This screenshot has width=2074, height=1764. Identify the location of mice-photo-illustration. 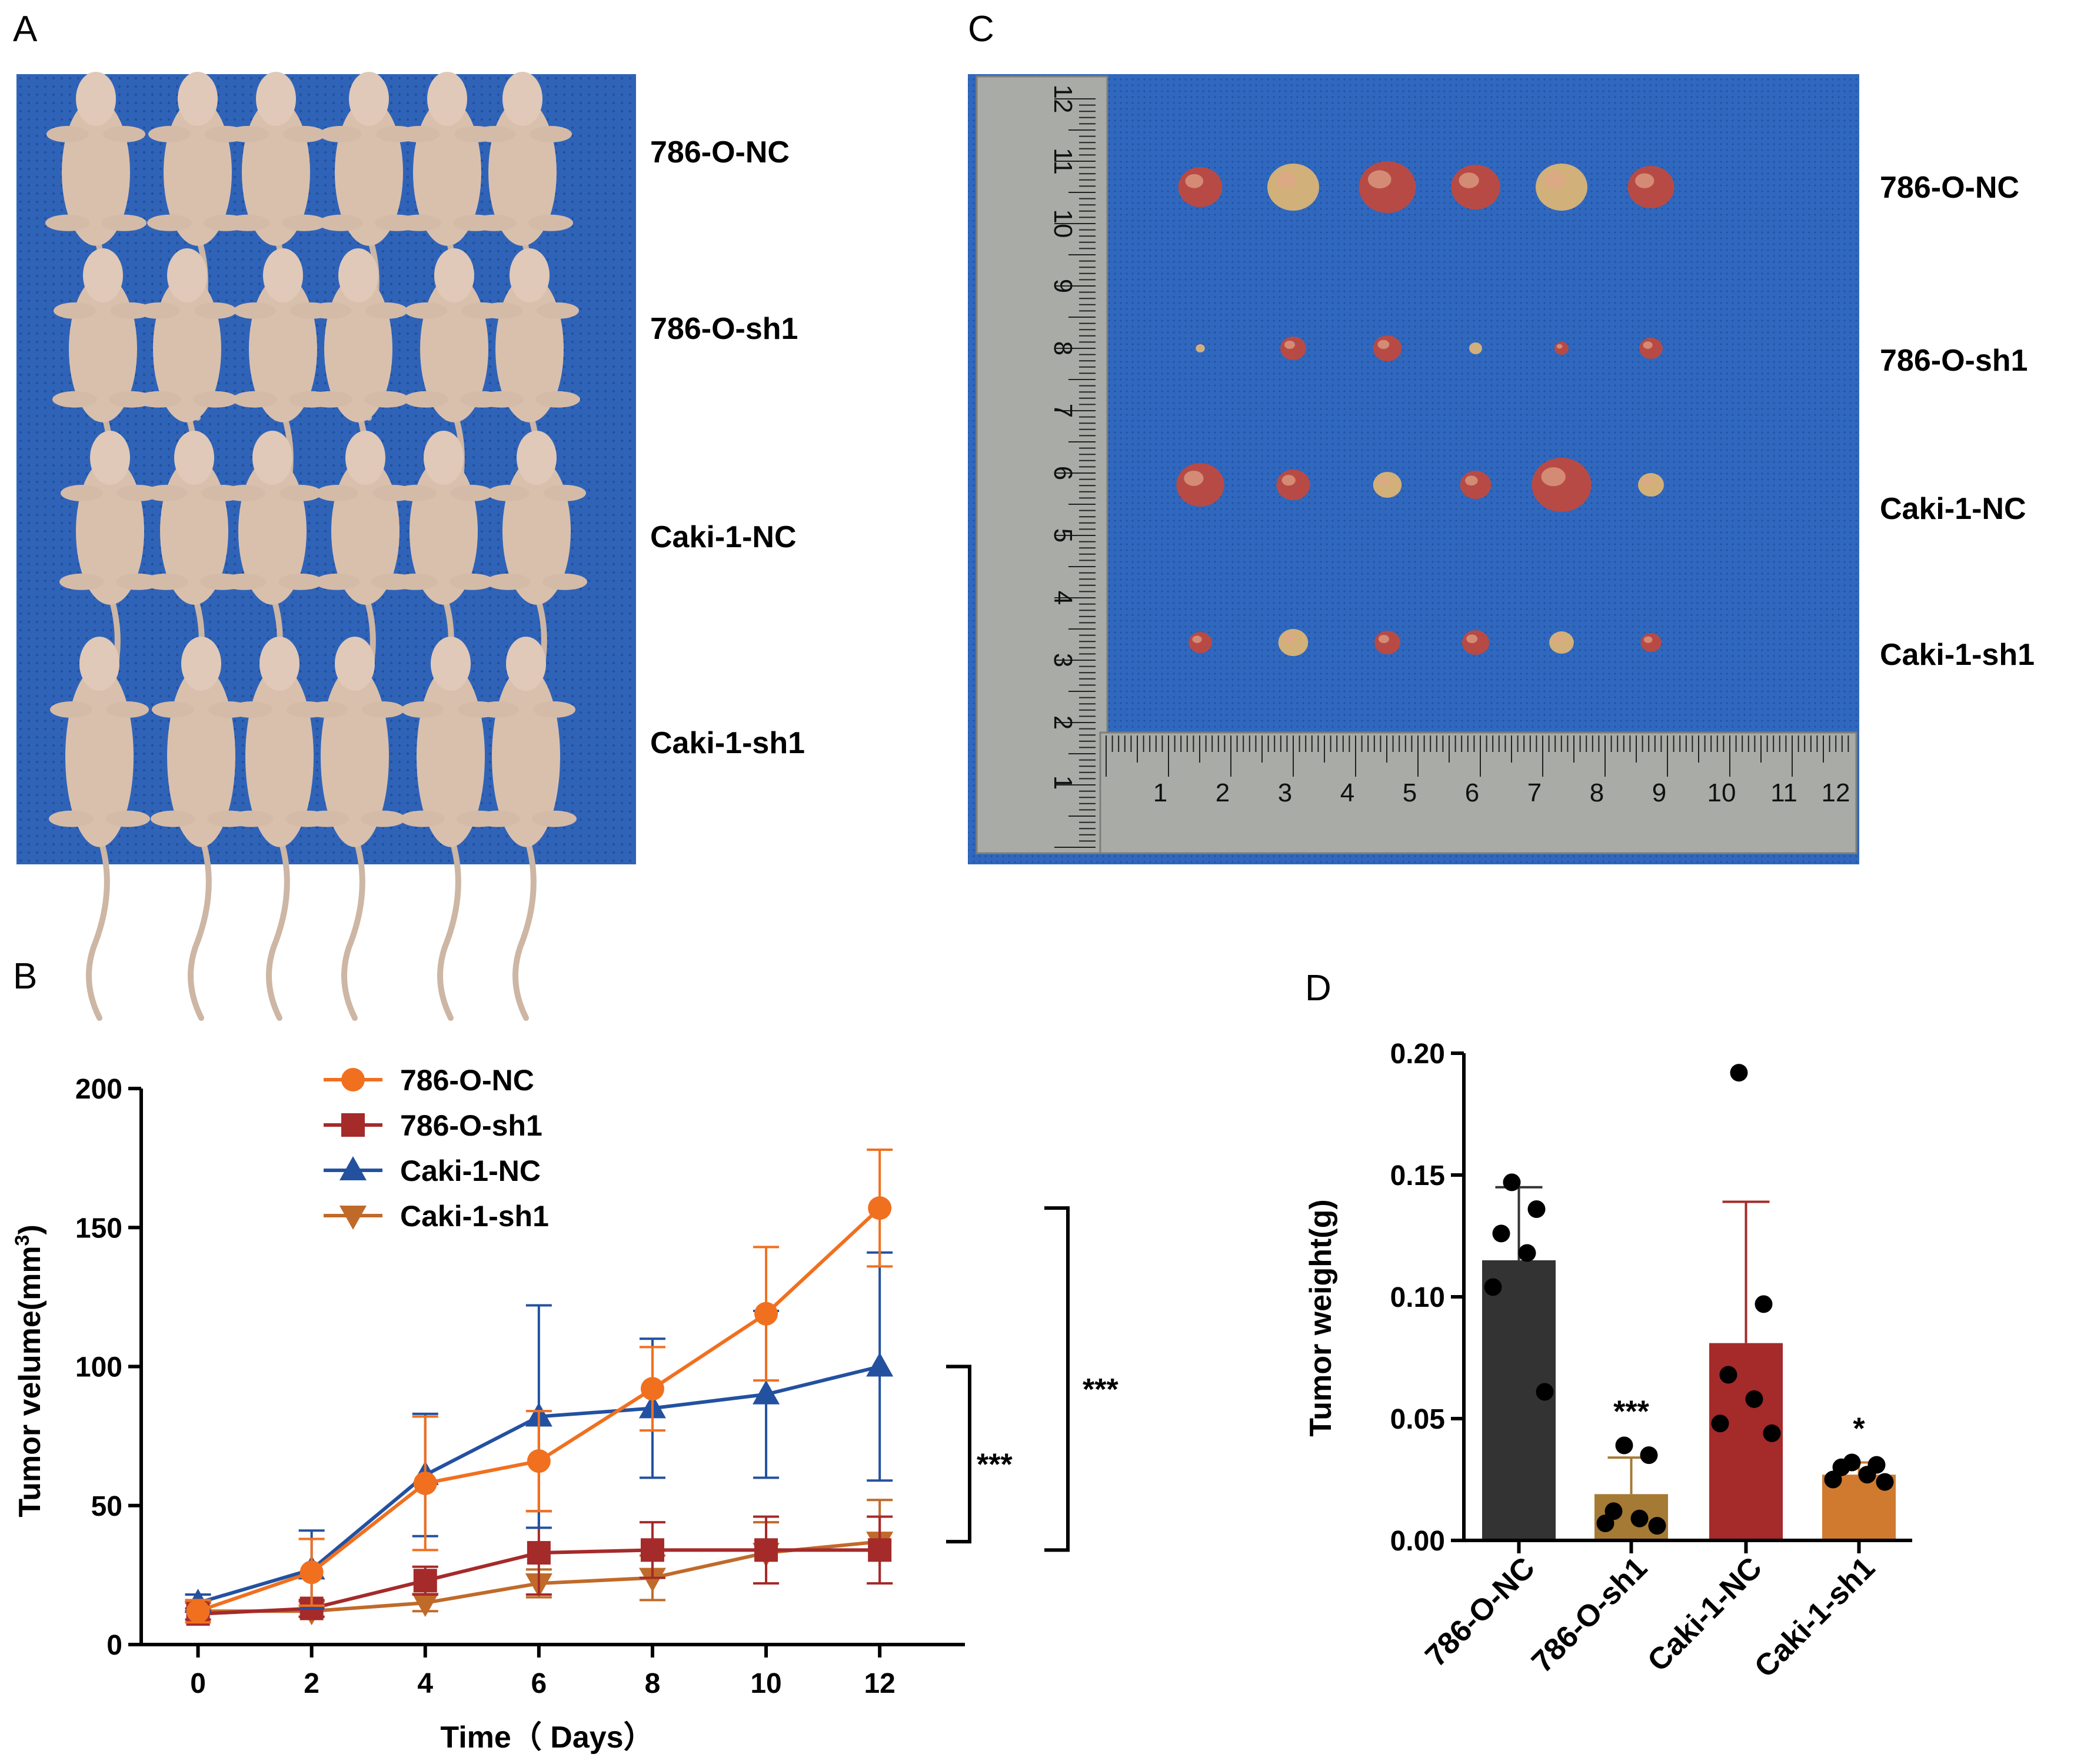
(316, 546).